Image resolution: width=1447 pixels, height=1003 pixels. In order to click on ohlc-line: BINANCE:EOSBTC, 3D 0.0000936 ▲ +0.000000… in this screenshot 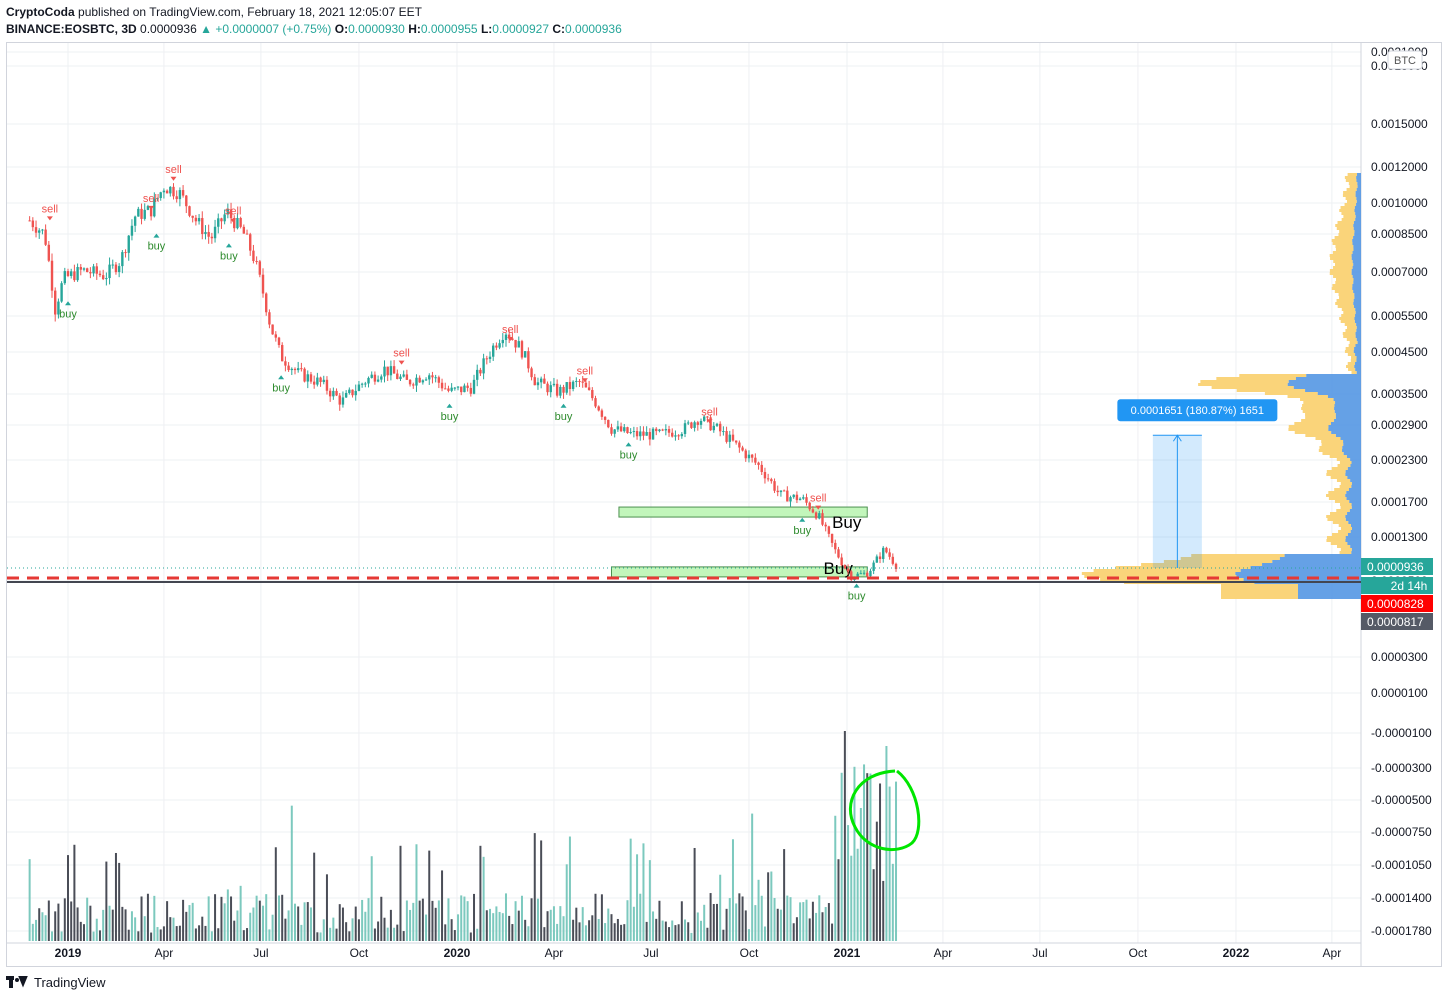, I will do `click(314, 29)`.